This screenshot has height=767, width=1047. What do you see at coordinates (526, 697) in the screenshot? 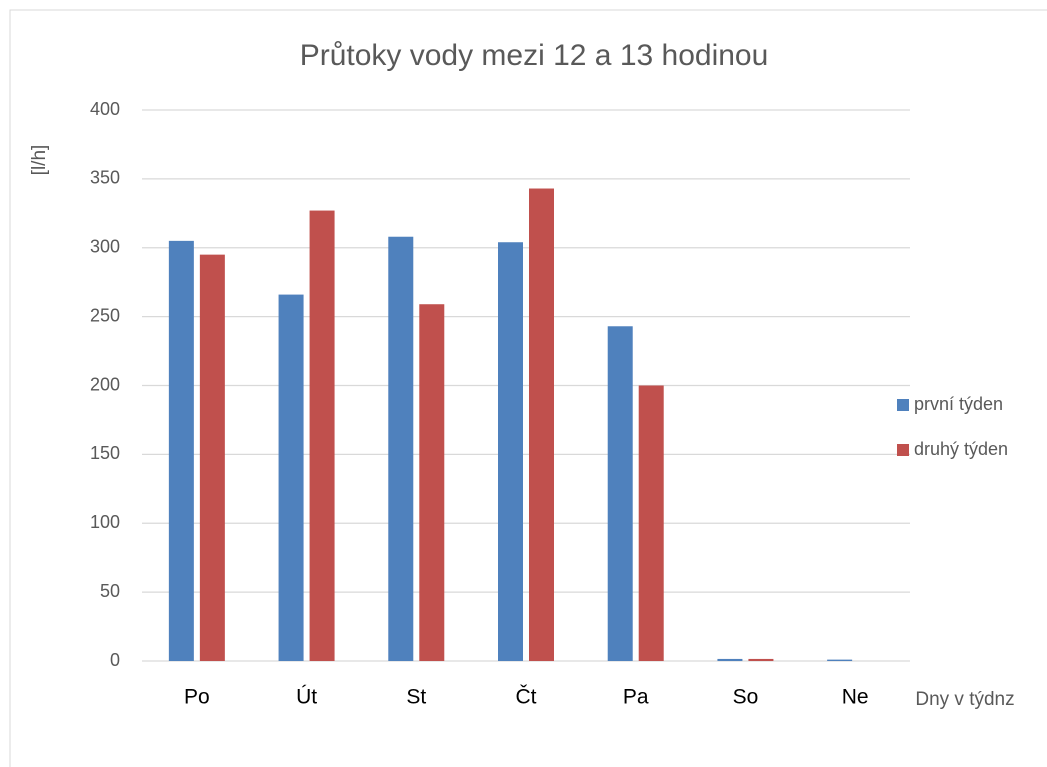
I see `x-tick-label: Čt` at bounding box center [526, 697].